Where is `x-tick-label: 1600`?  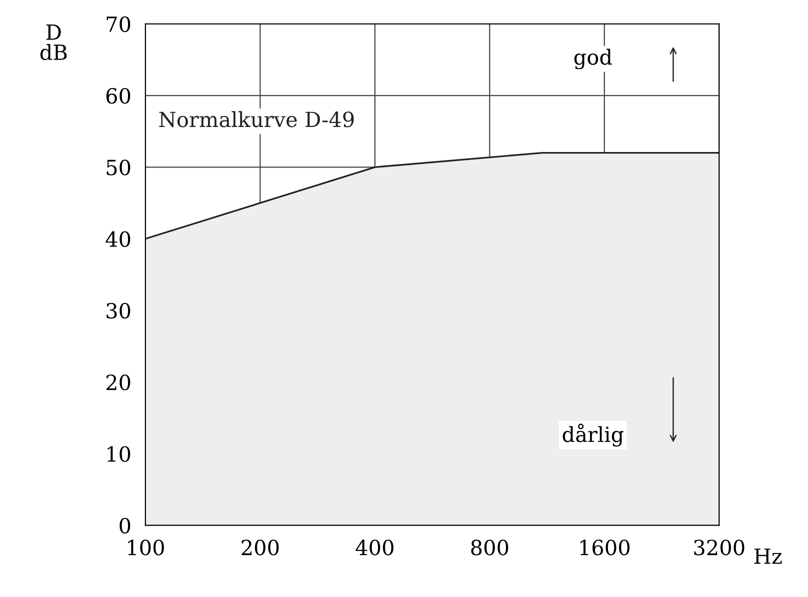 x-tick-label: 1600 is located at coordinates (605, 548).